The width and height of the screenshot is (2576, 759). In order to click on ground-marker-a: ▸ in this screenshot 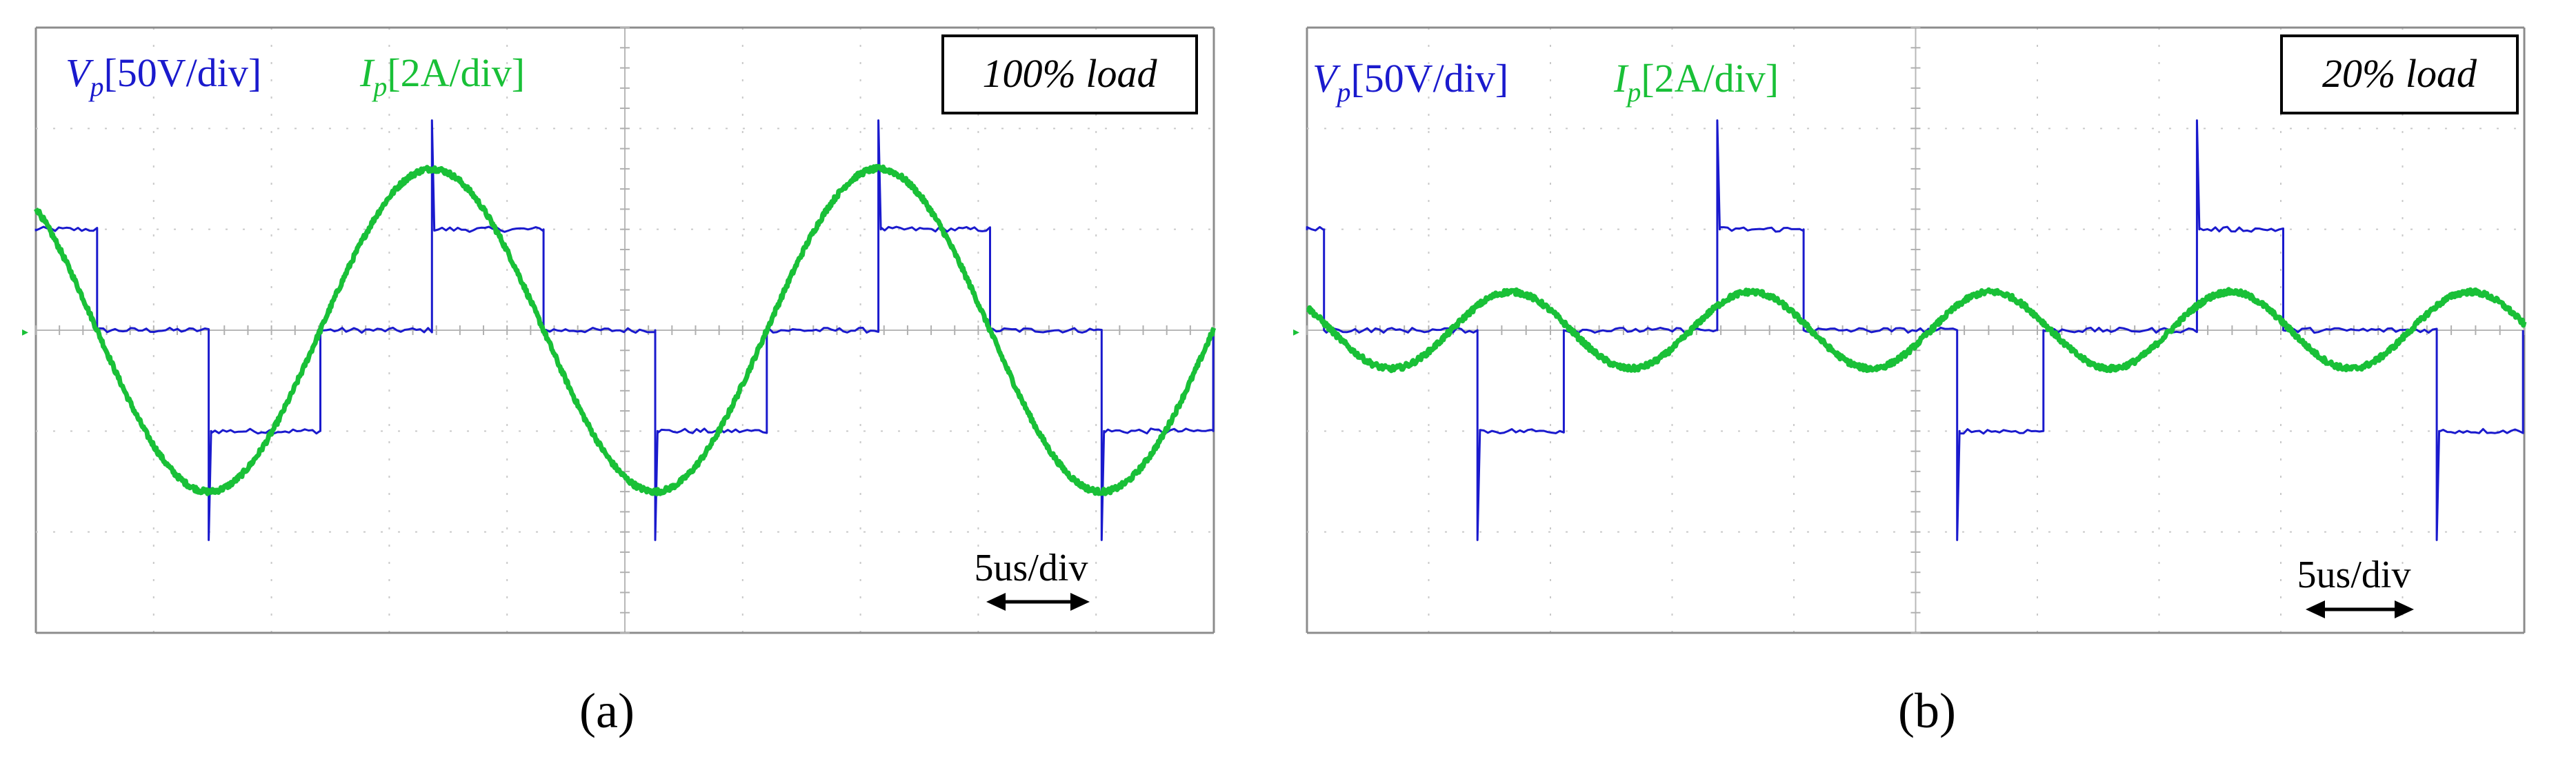, I will do `click(25, 331)`.